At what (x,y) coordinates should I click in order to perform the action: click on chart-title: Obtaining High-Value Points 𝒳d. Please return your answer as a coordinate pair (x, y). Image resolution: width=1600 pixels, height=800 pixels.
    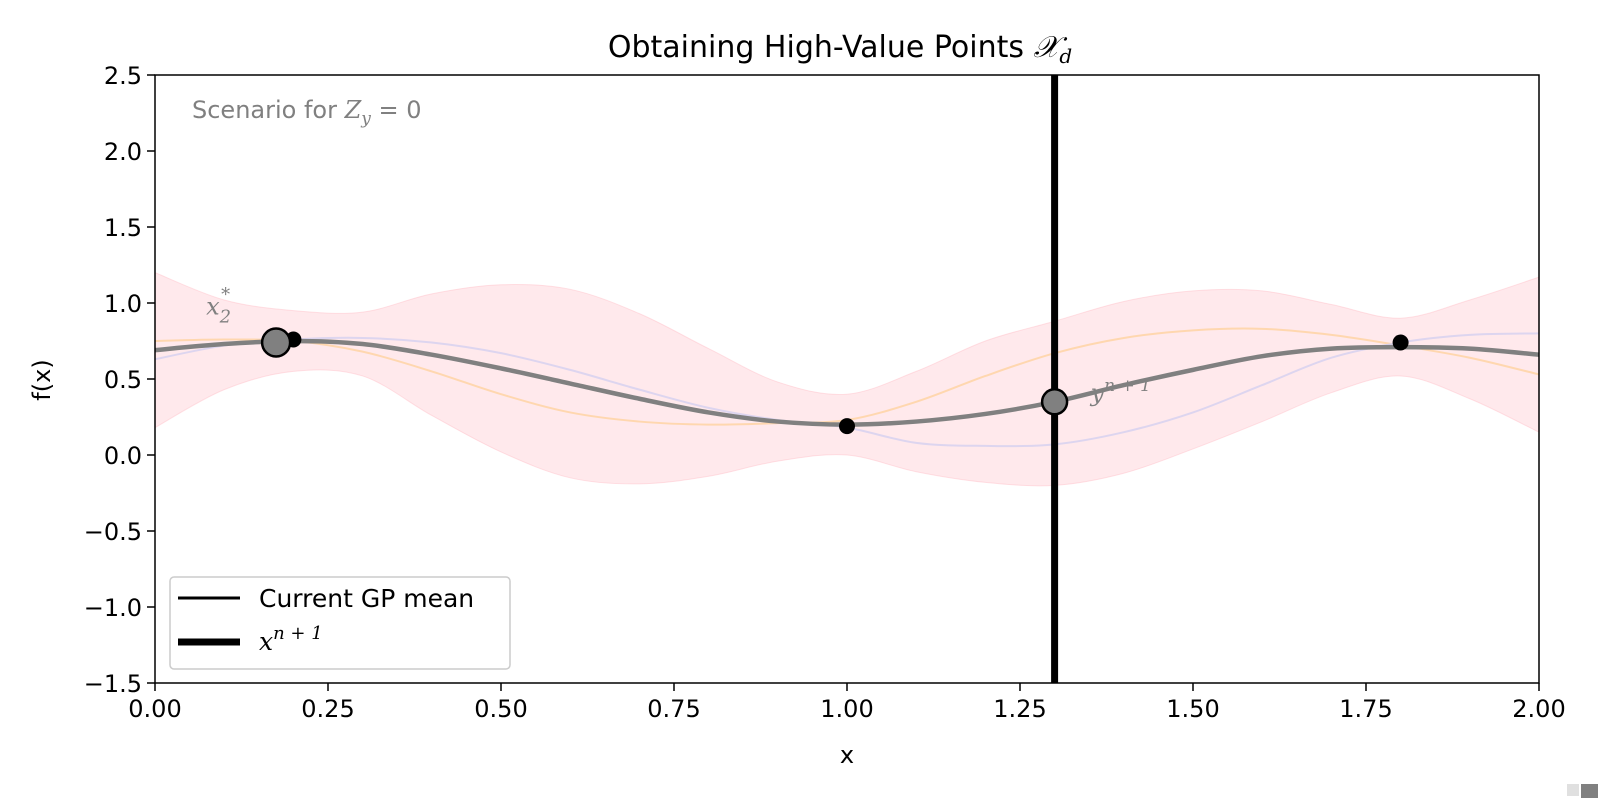
    Looking at the image, I should click on (840, 49).